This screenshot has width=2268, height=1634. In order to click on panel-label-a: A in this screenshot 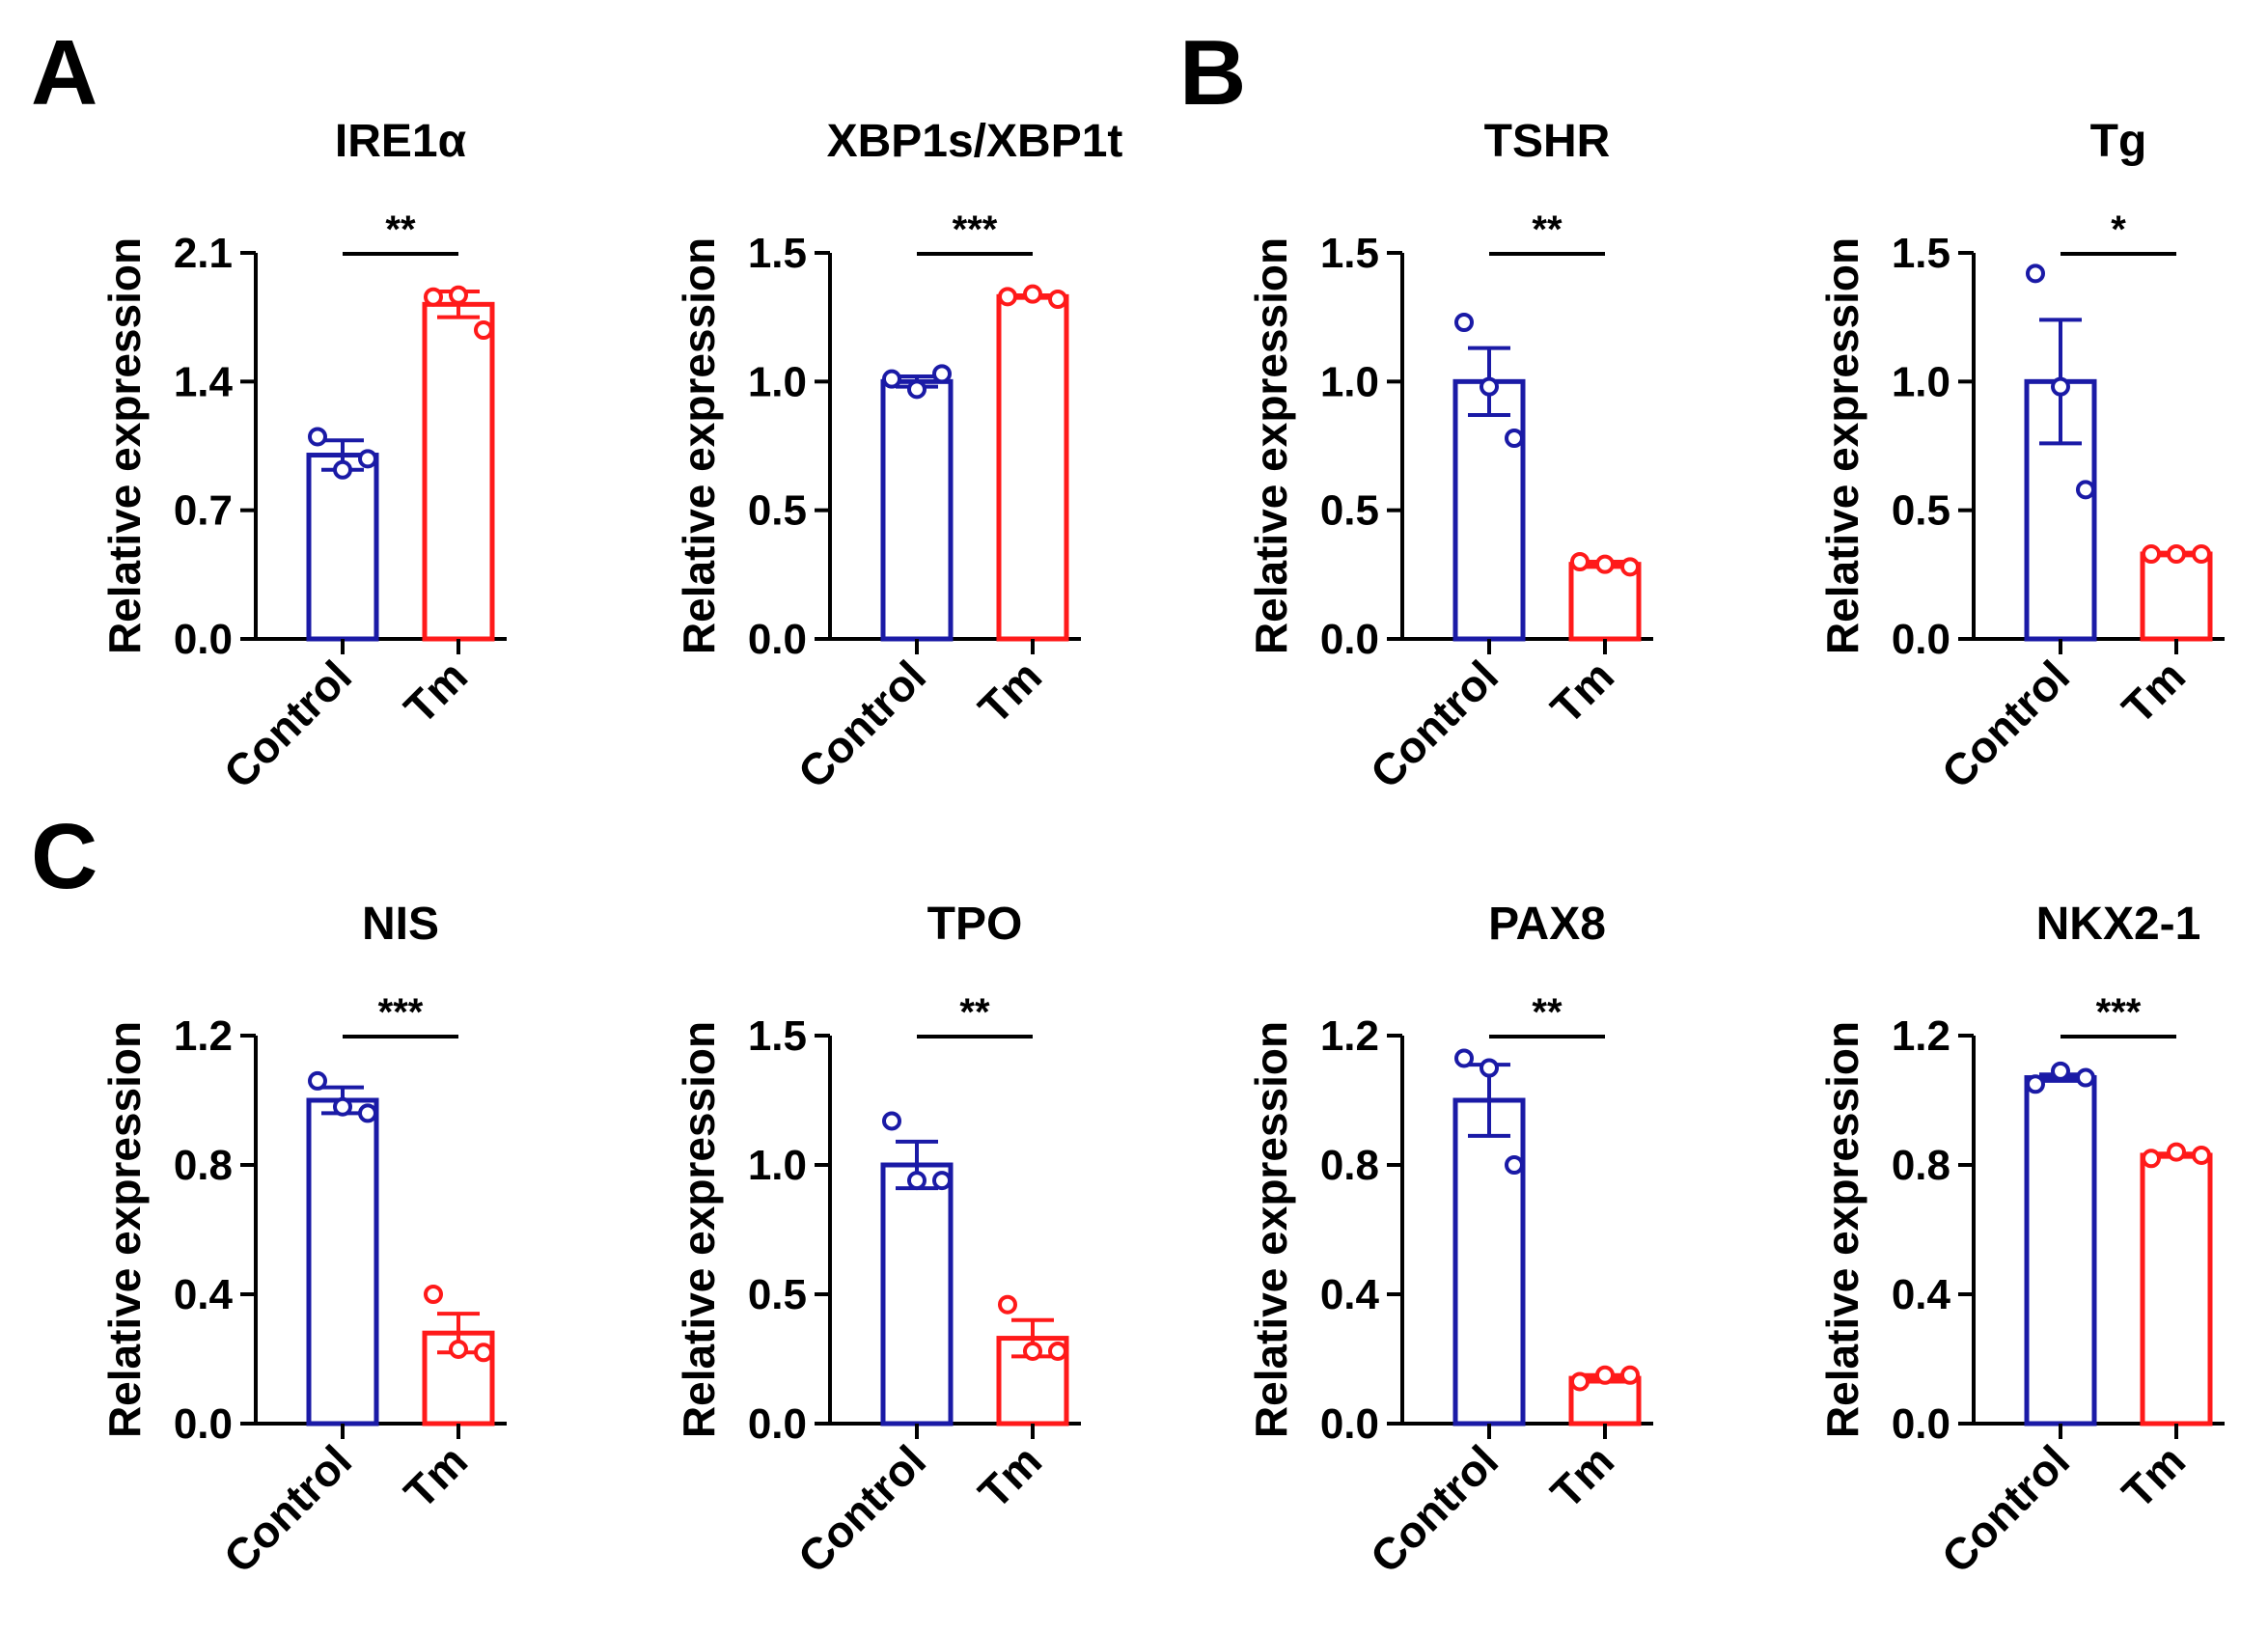, I will do `click(64, 73)`.